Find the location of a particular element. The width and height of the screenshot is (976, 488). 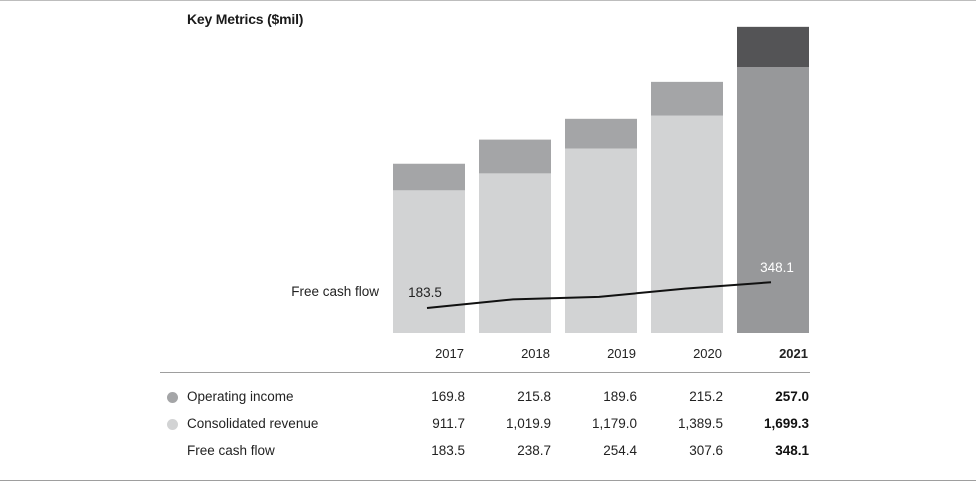

row-label: Operating income is located at coordinates (240, 396).